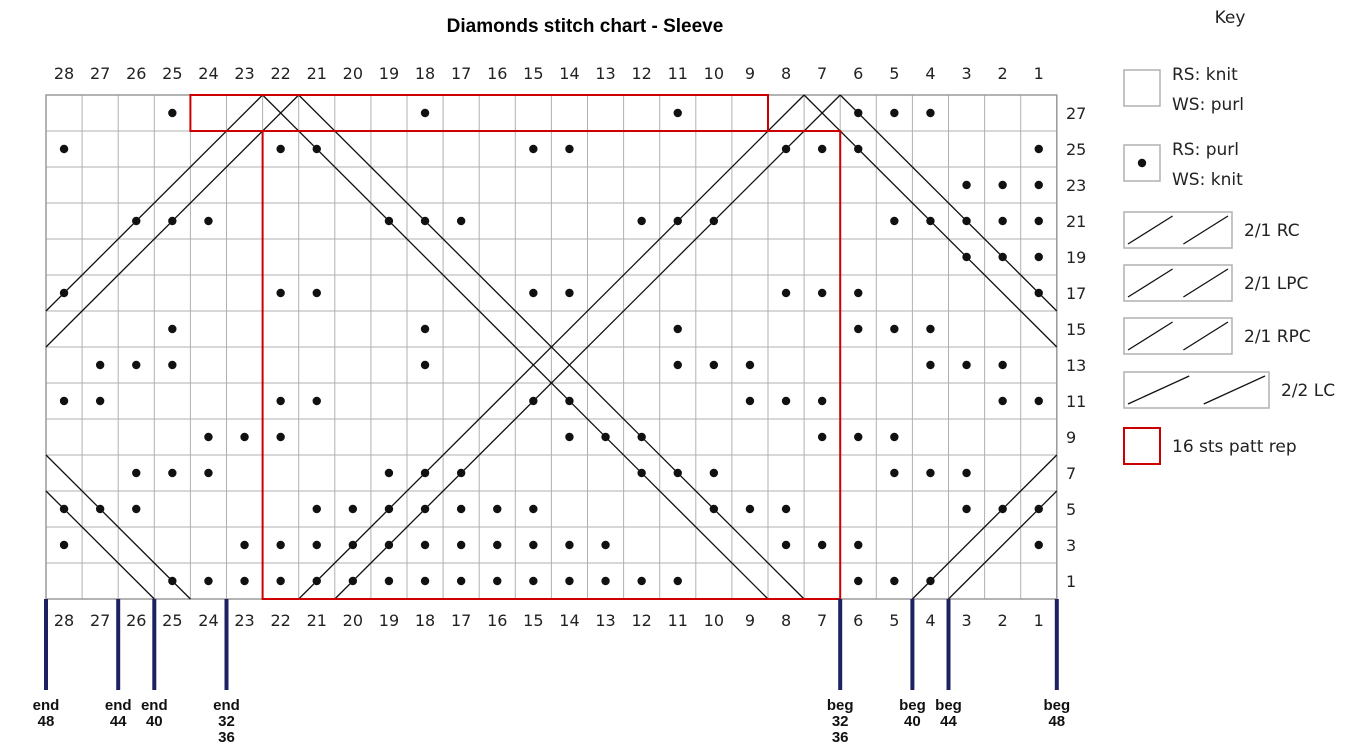 This screenshot has height=755, width=1349. What do you see at coordinates (1234, 447) in the screenshot?
I see `legend-label: 16 sts patt rep` at bounding box center [1234, 447].